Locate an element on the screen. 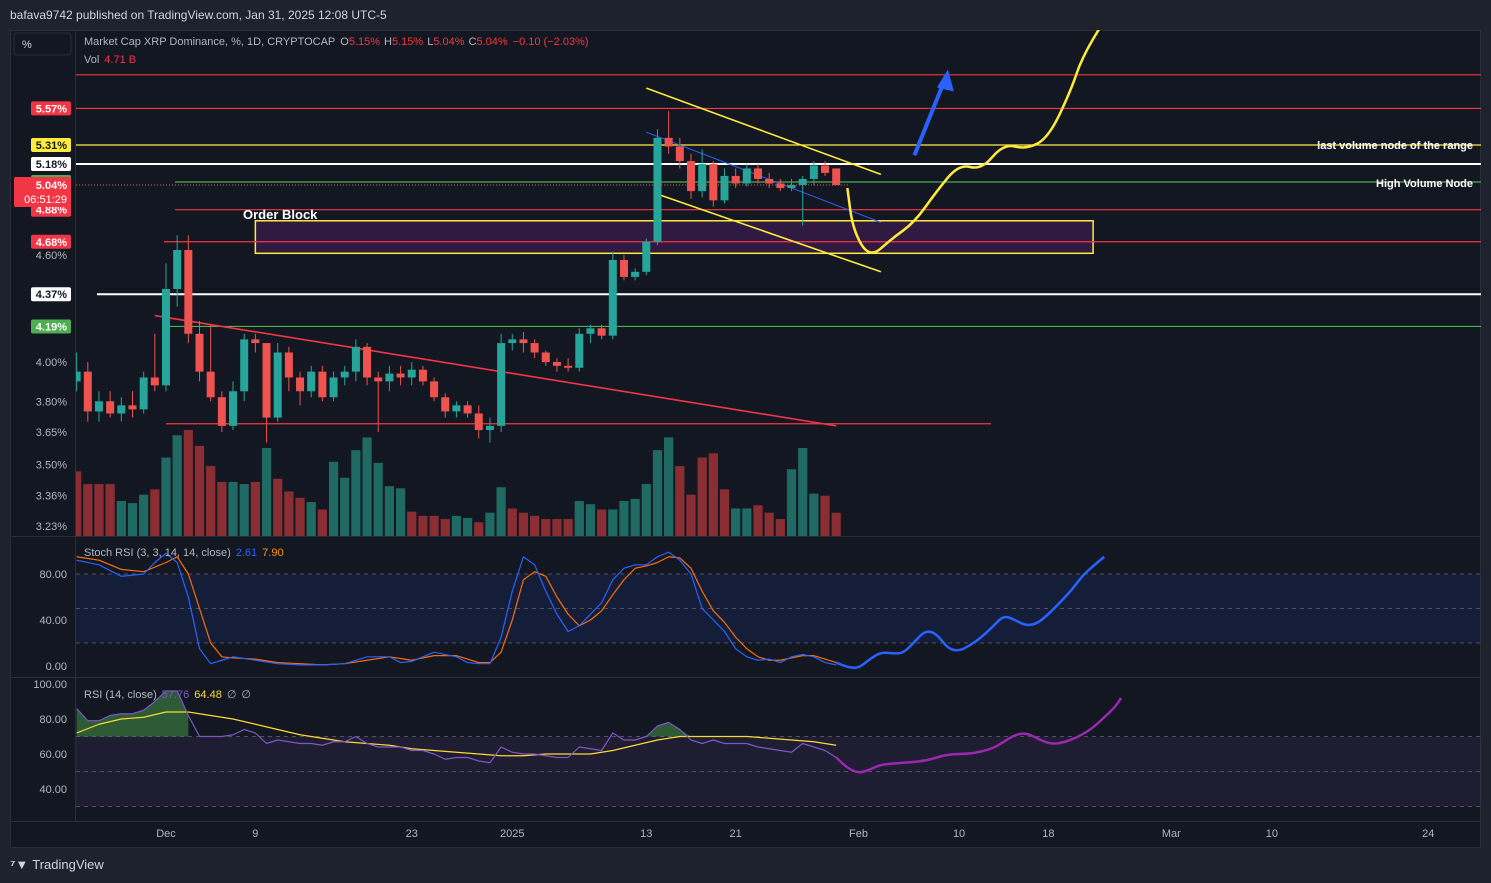  time-tick-label: 13 is located at coordinates (646, 834).